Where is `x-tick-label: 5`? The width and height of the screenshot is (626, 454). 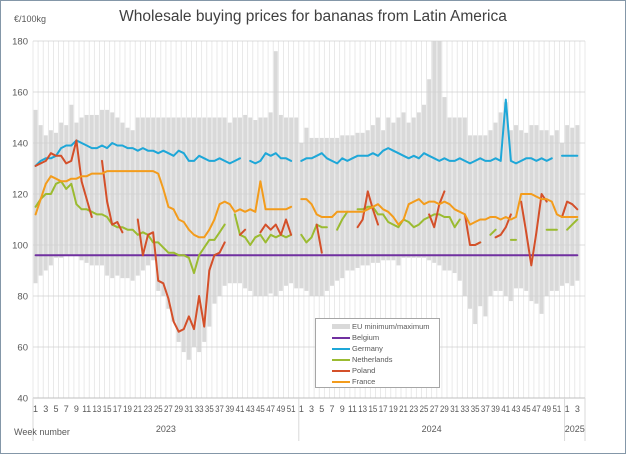
x-tick-label: 5 is located at coordinates (55, 409).